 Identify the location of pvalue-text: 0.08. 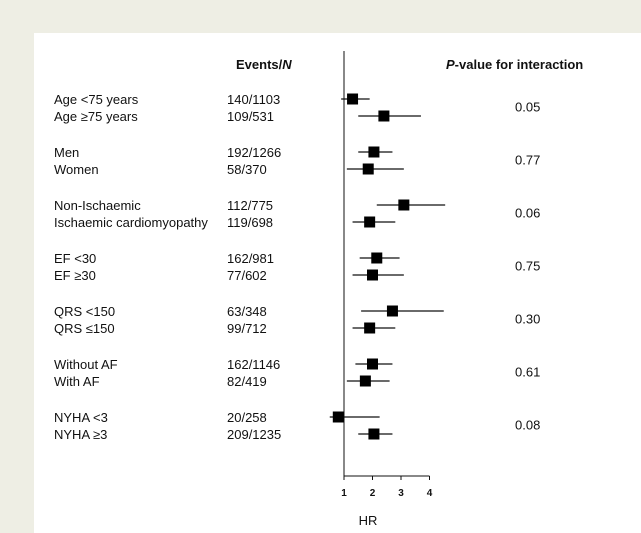
(527, 425).